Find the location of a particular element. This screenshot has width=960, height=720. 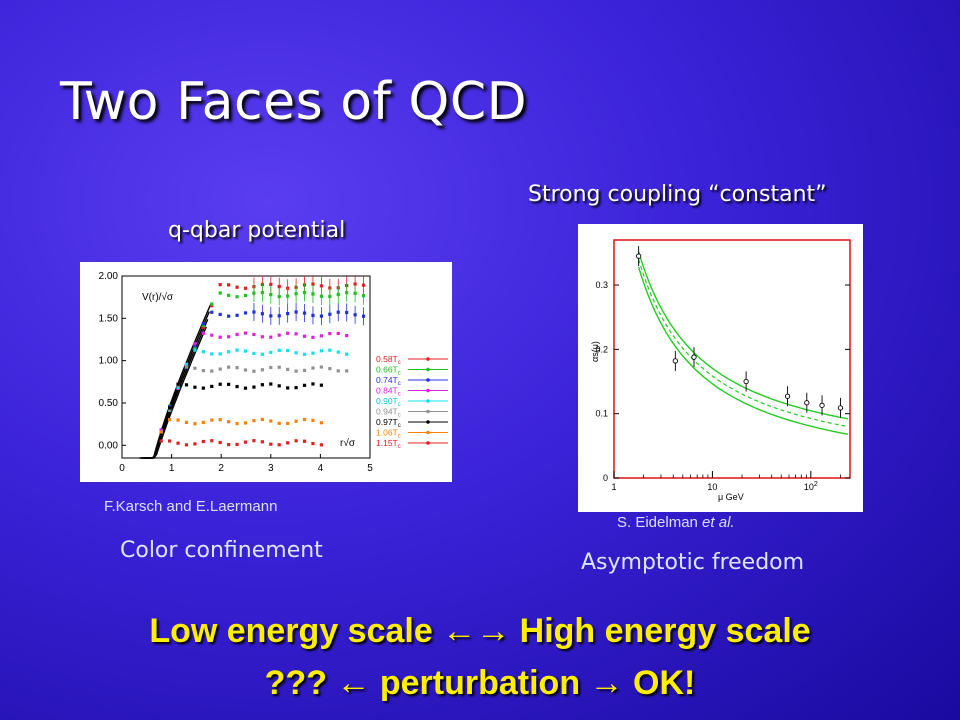

potential-xtick-label: 2 is located at coordinates (221, 468).